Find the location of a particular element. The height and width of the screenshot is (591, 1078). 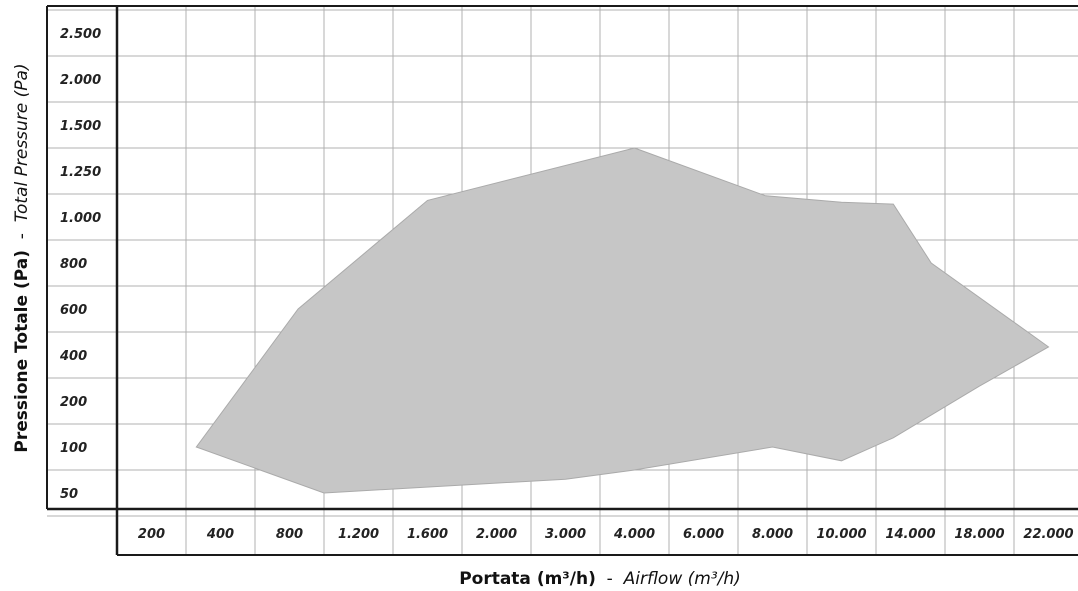

y-axis-title-english: Total Pressure (Pa) is located at coordinates (22, 142).